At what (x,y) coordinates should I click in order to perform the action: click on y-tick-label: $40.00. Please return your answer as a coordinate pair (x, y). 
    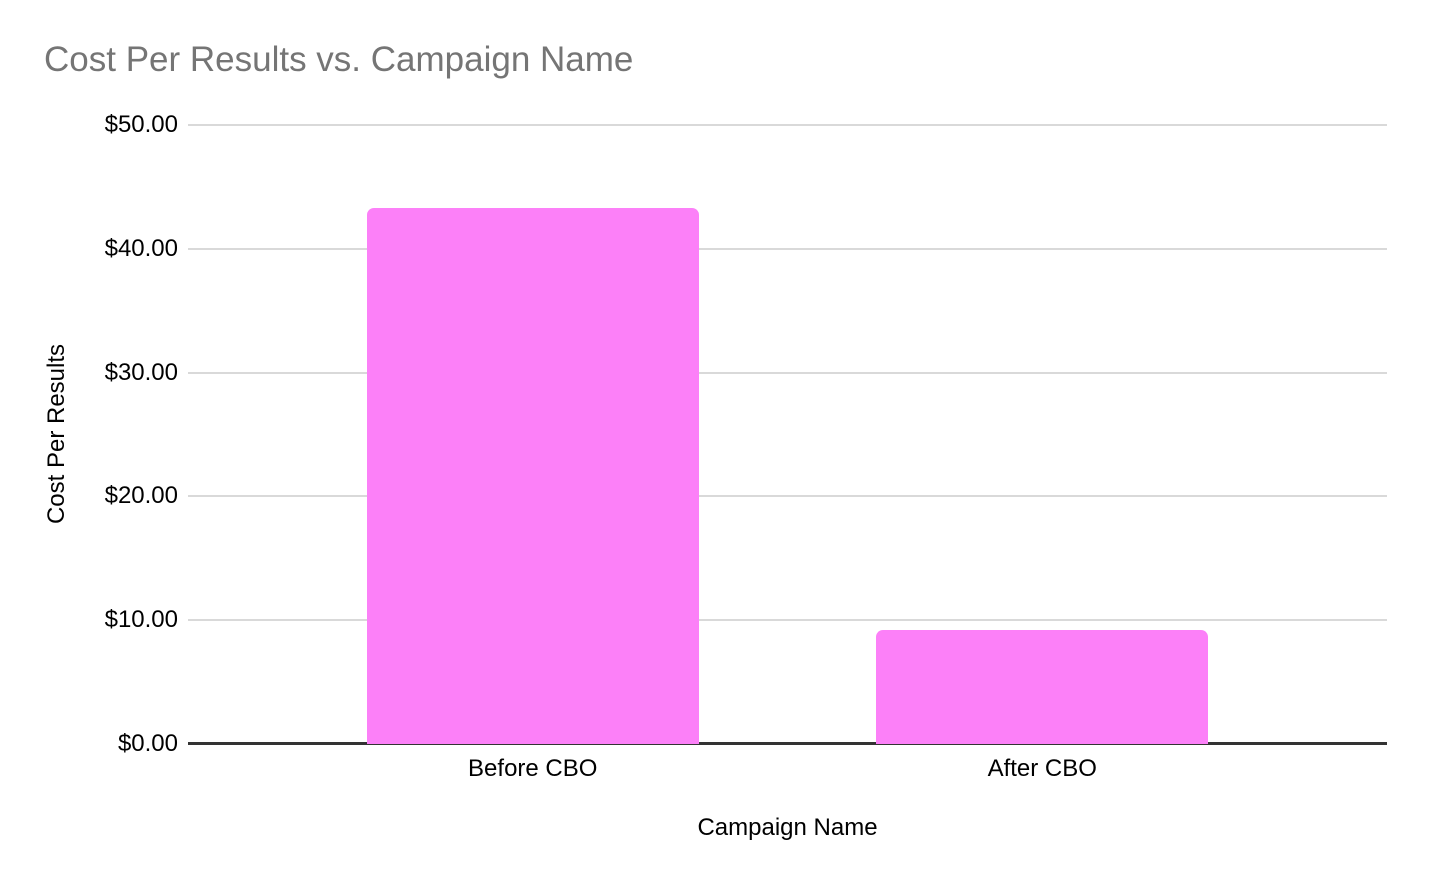
    Looking at the image, I should click on (141, 248).